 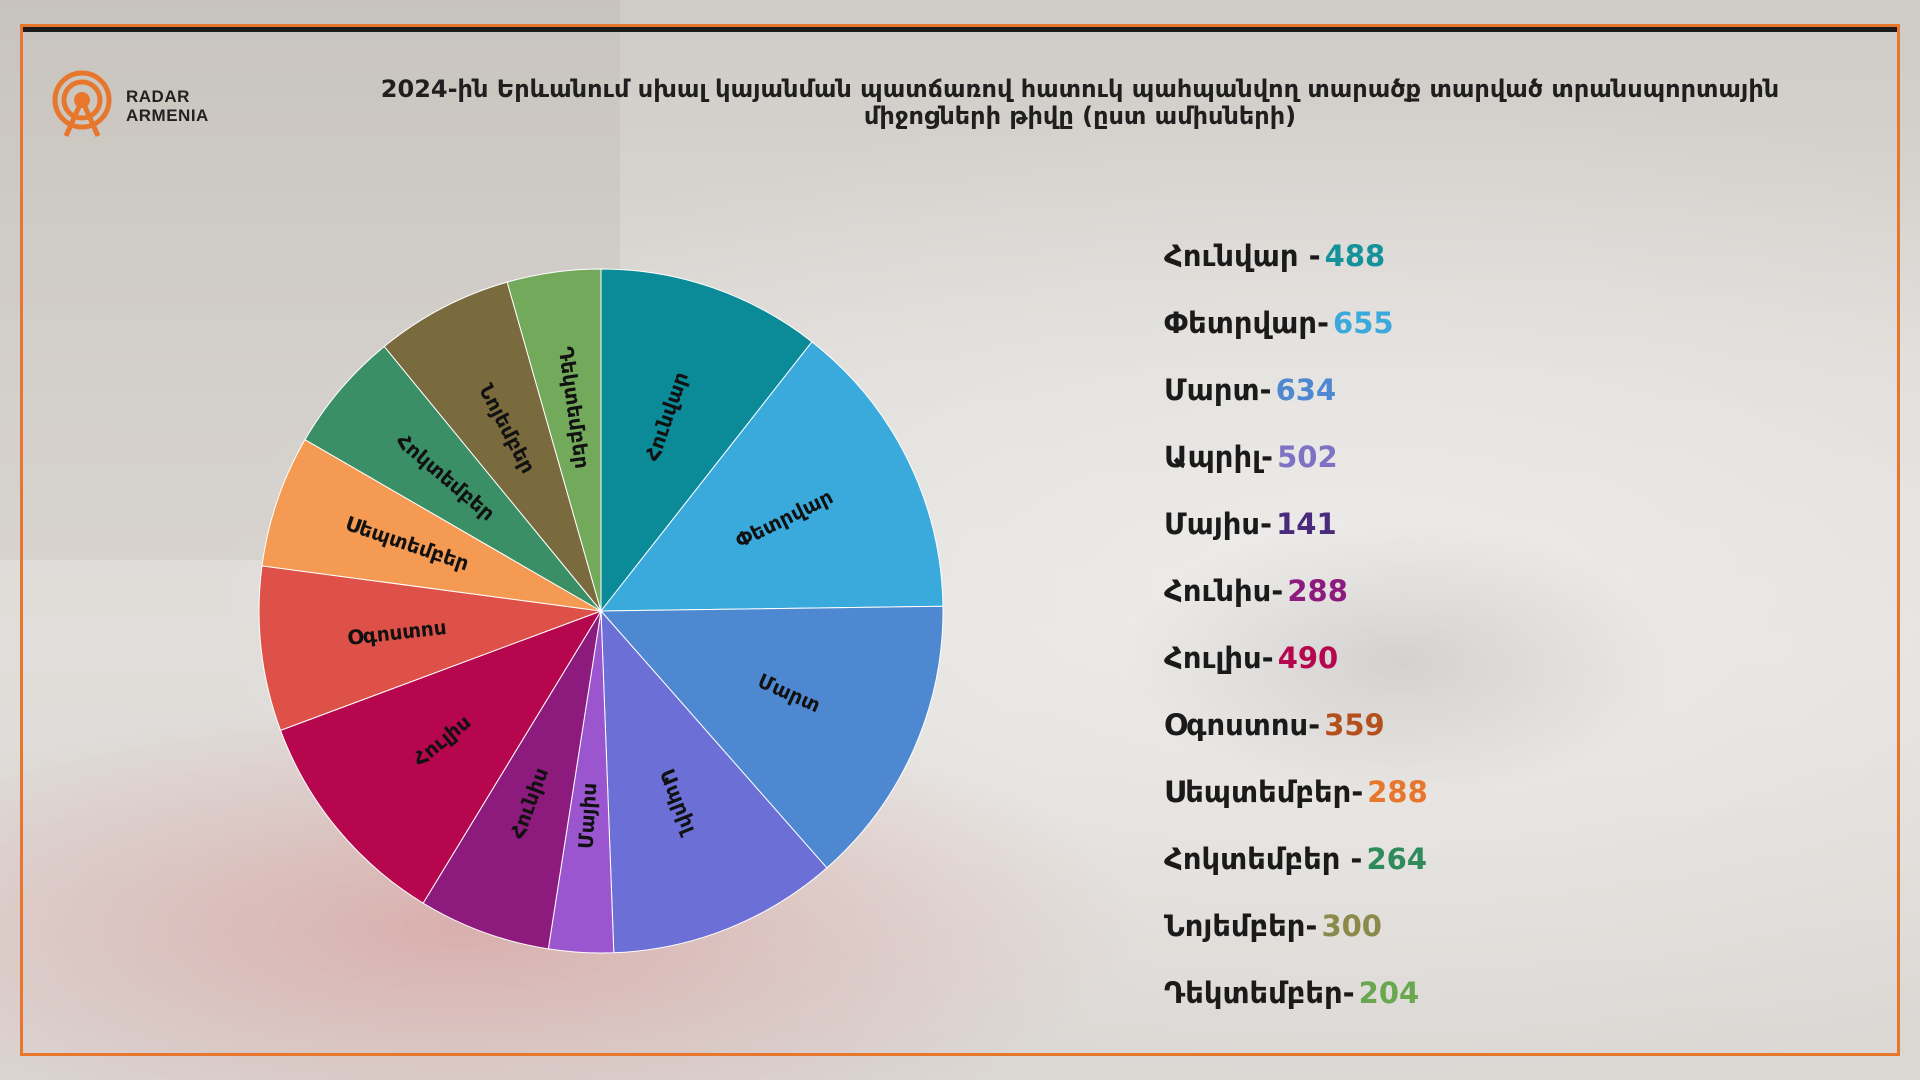 I want to click on legend-label: Հունիս-, so click(x=1224, y=590).